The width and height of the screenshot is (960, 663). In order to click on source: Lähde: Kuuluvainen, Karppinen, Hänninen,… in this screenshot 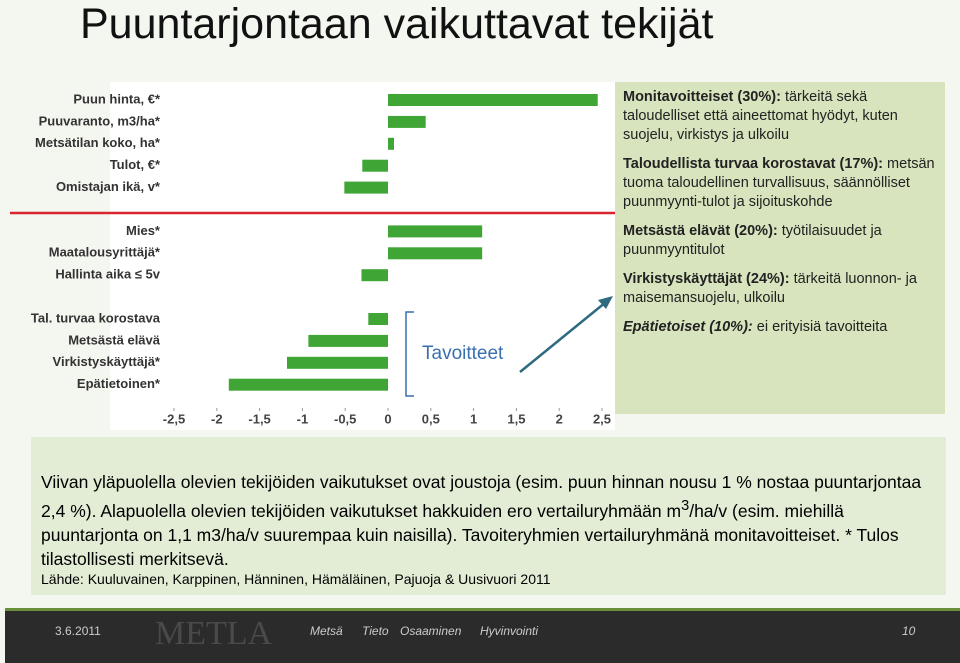, I will do `click(296, 578)`.